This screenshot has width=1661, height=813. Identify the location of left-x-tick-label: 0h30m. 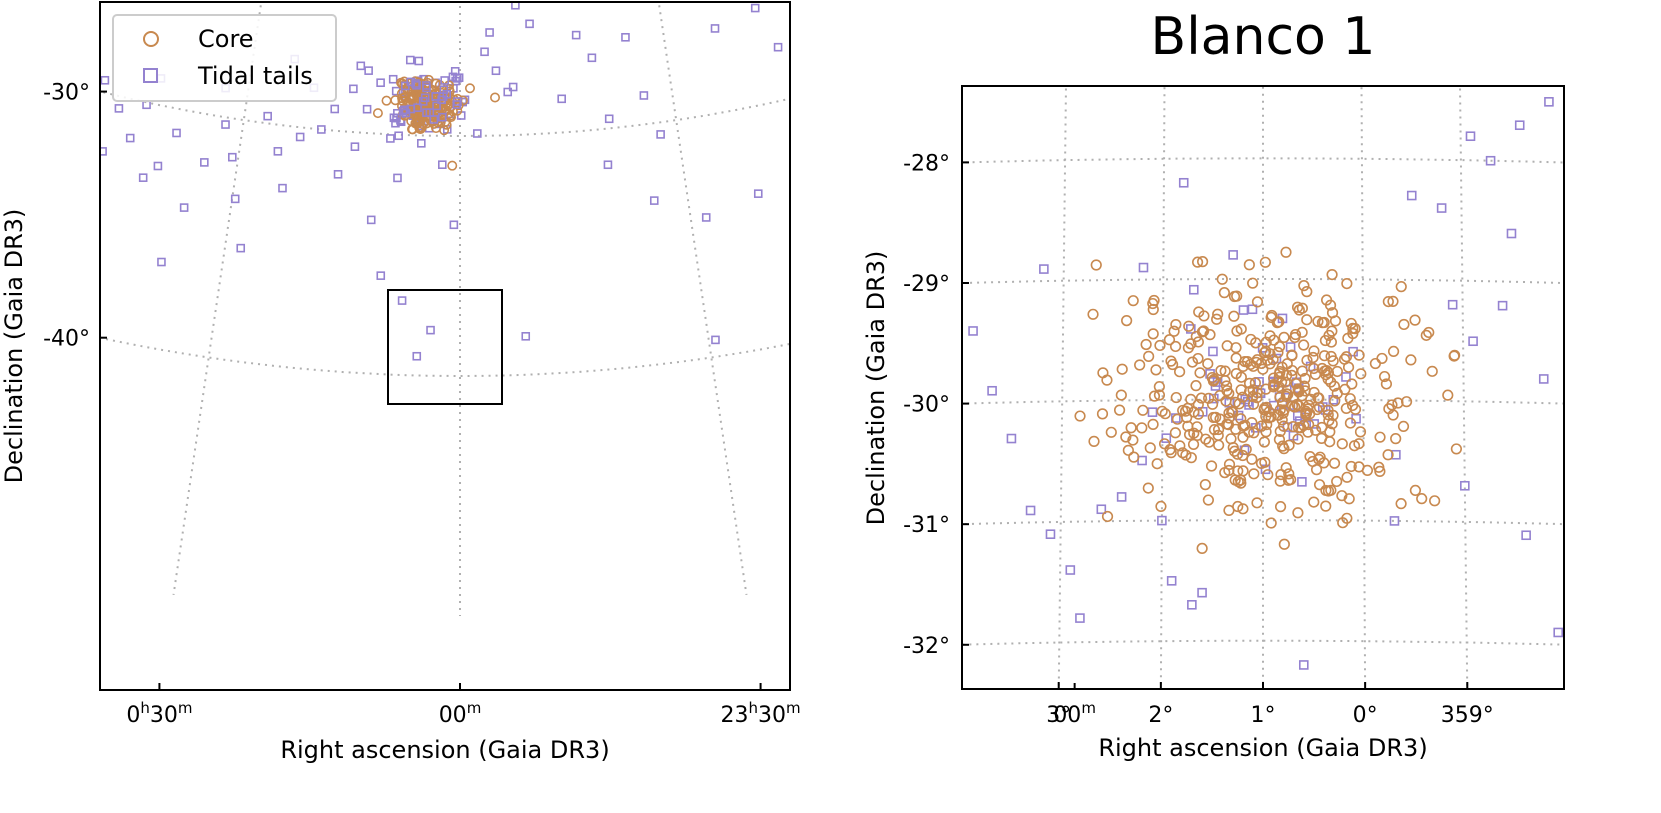
(159, 713).